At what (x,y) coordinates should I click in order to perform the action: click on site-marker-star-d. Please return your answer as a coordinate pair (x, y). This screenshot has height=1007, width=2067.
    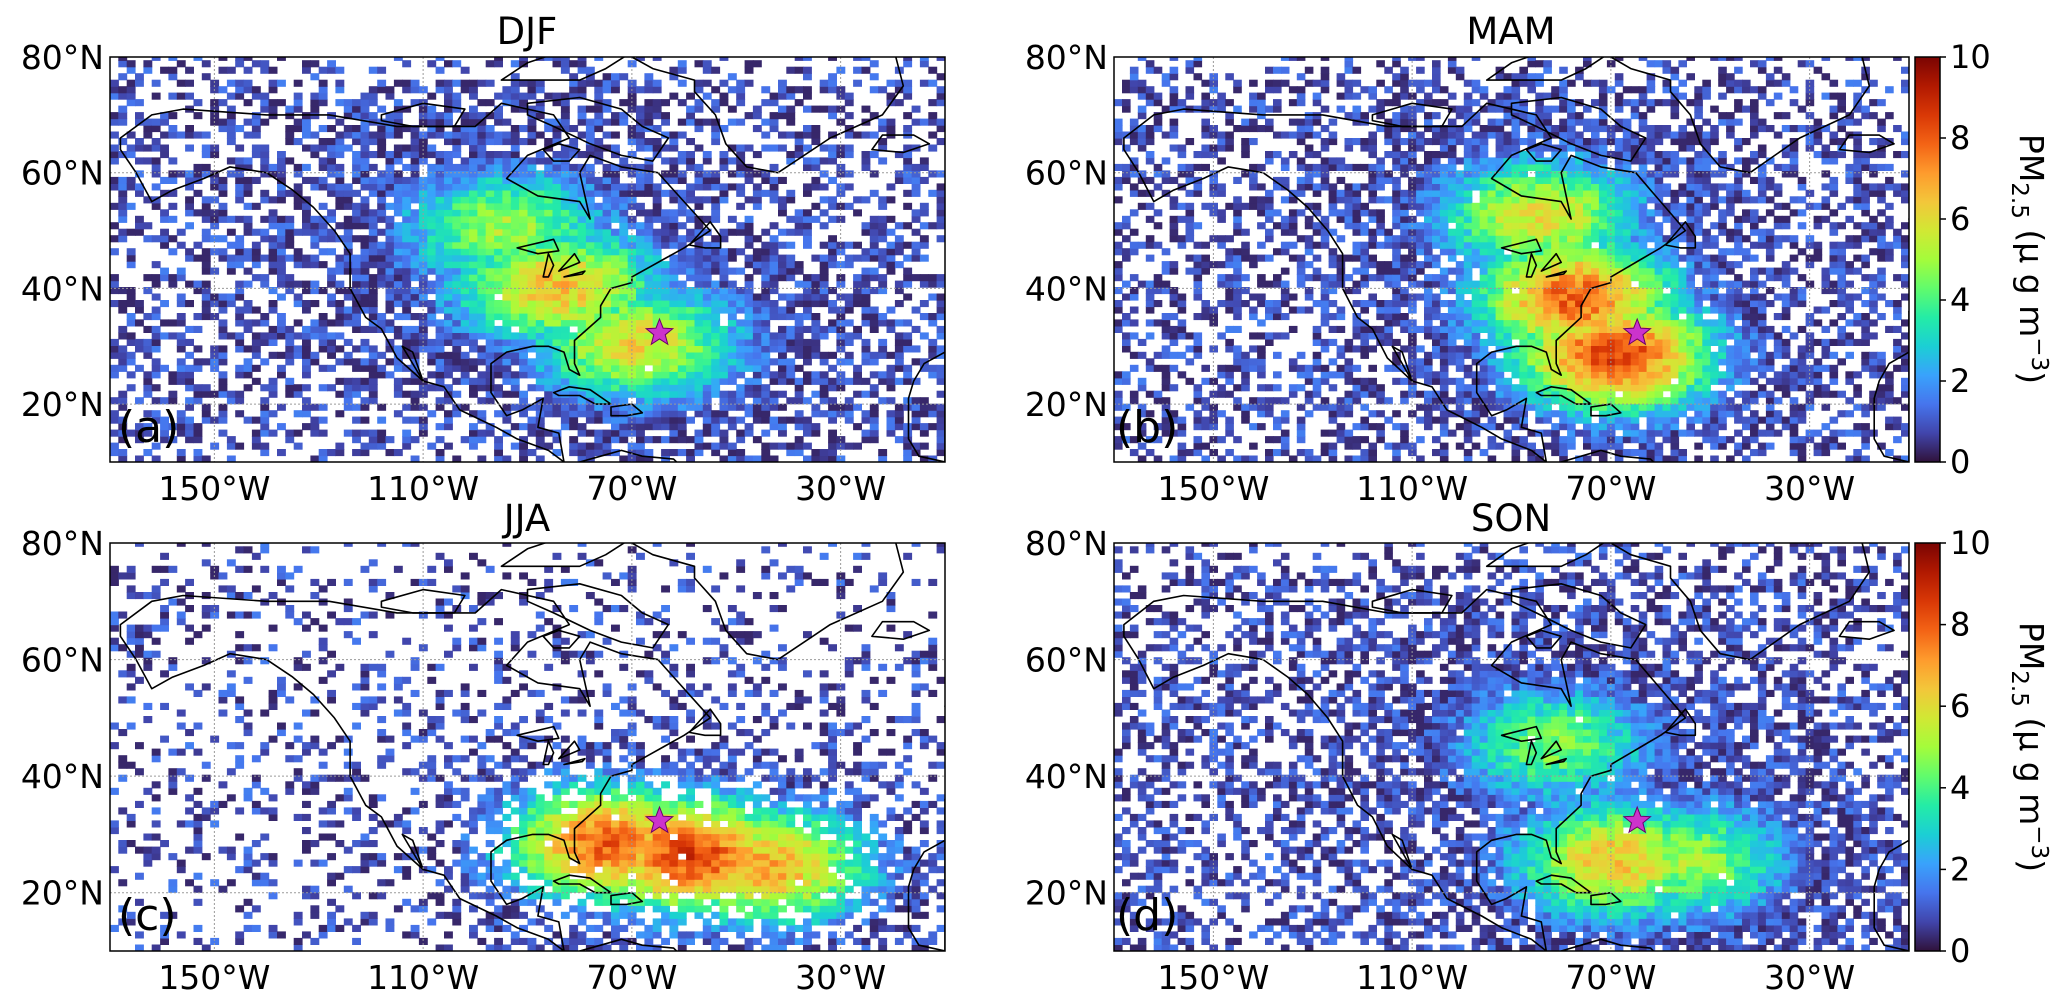
    Looking at the image, I should click on (1637, 819).